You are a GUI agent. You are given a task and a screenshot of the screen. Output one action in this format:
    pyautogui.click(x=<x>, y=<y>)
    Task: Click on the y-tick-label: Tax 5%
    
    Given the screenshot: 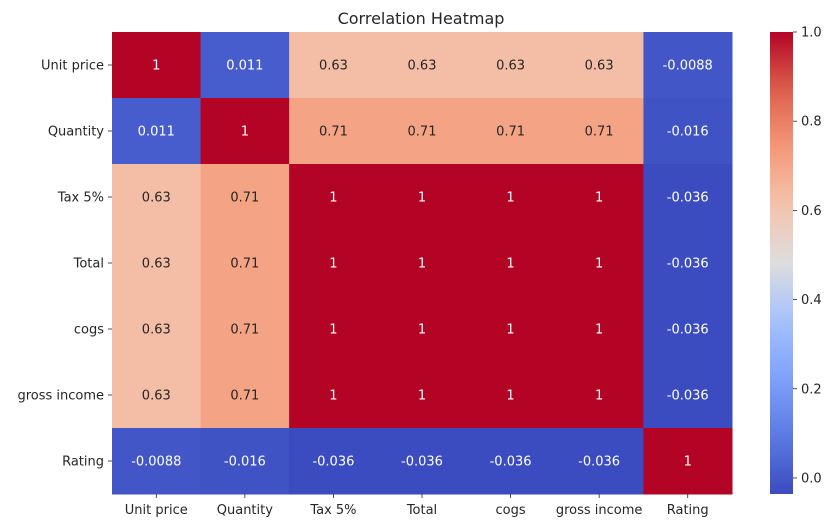 What is the action you would take?
    pyautogui.click(x=80, y=198)
    